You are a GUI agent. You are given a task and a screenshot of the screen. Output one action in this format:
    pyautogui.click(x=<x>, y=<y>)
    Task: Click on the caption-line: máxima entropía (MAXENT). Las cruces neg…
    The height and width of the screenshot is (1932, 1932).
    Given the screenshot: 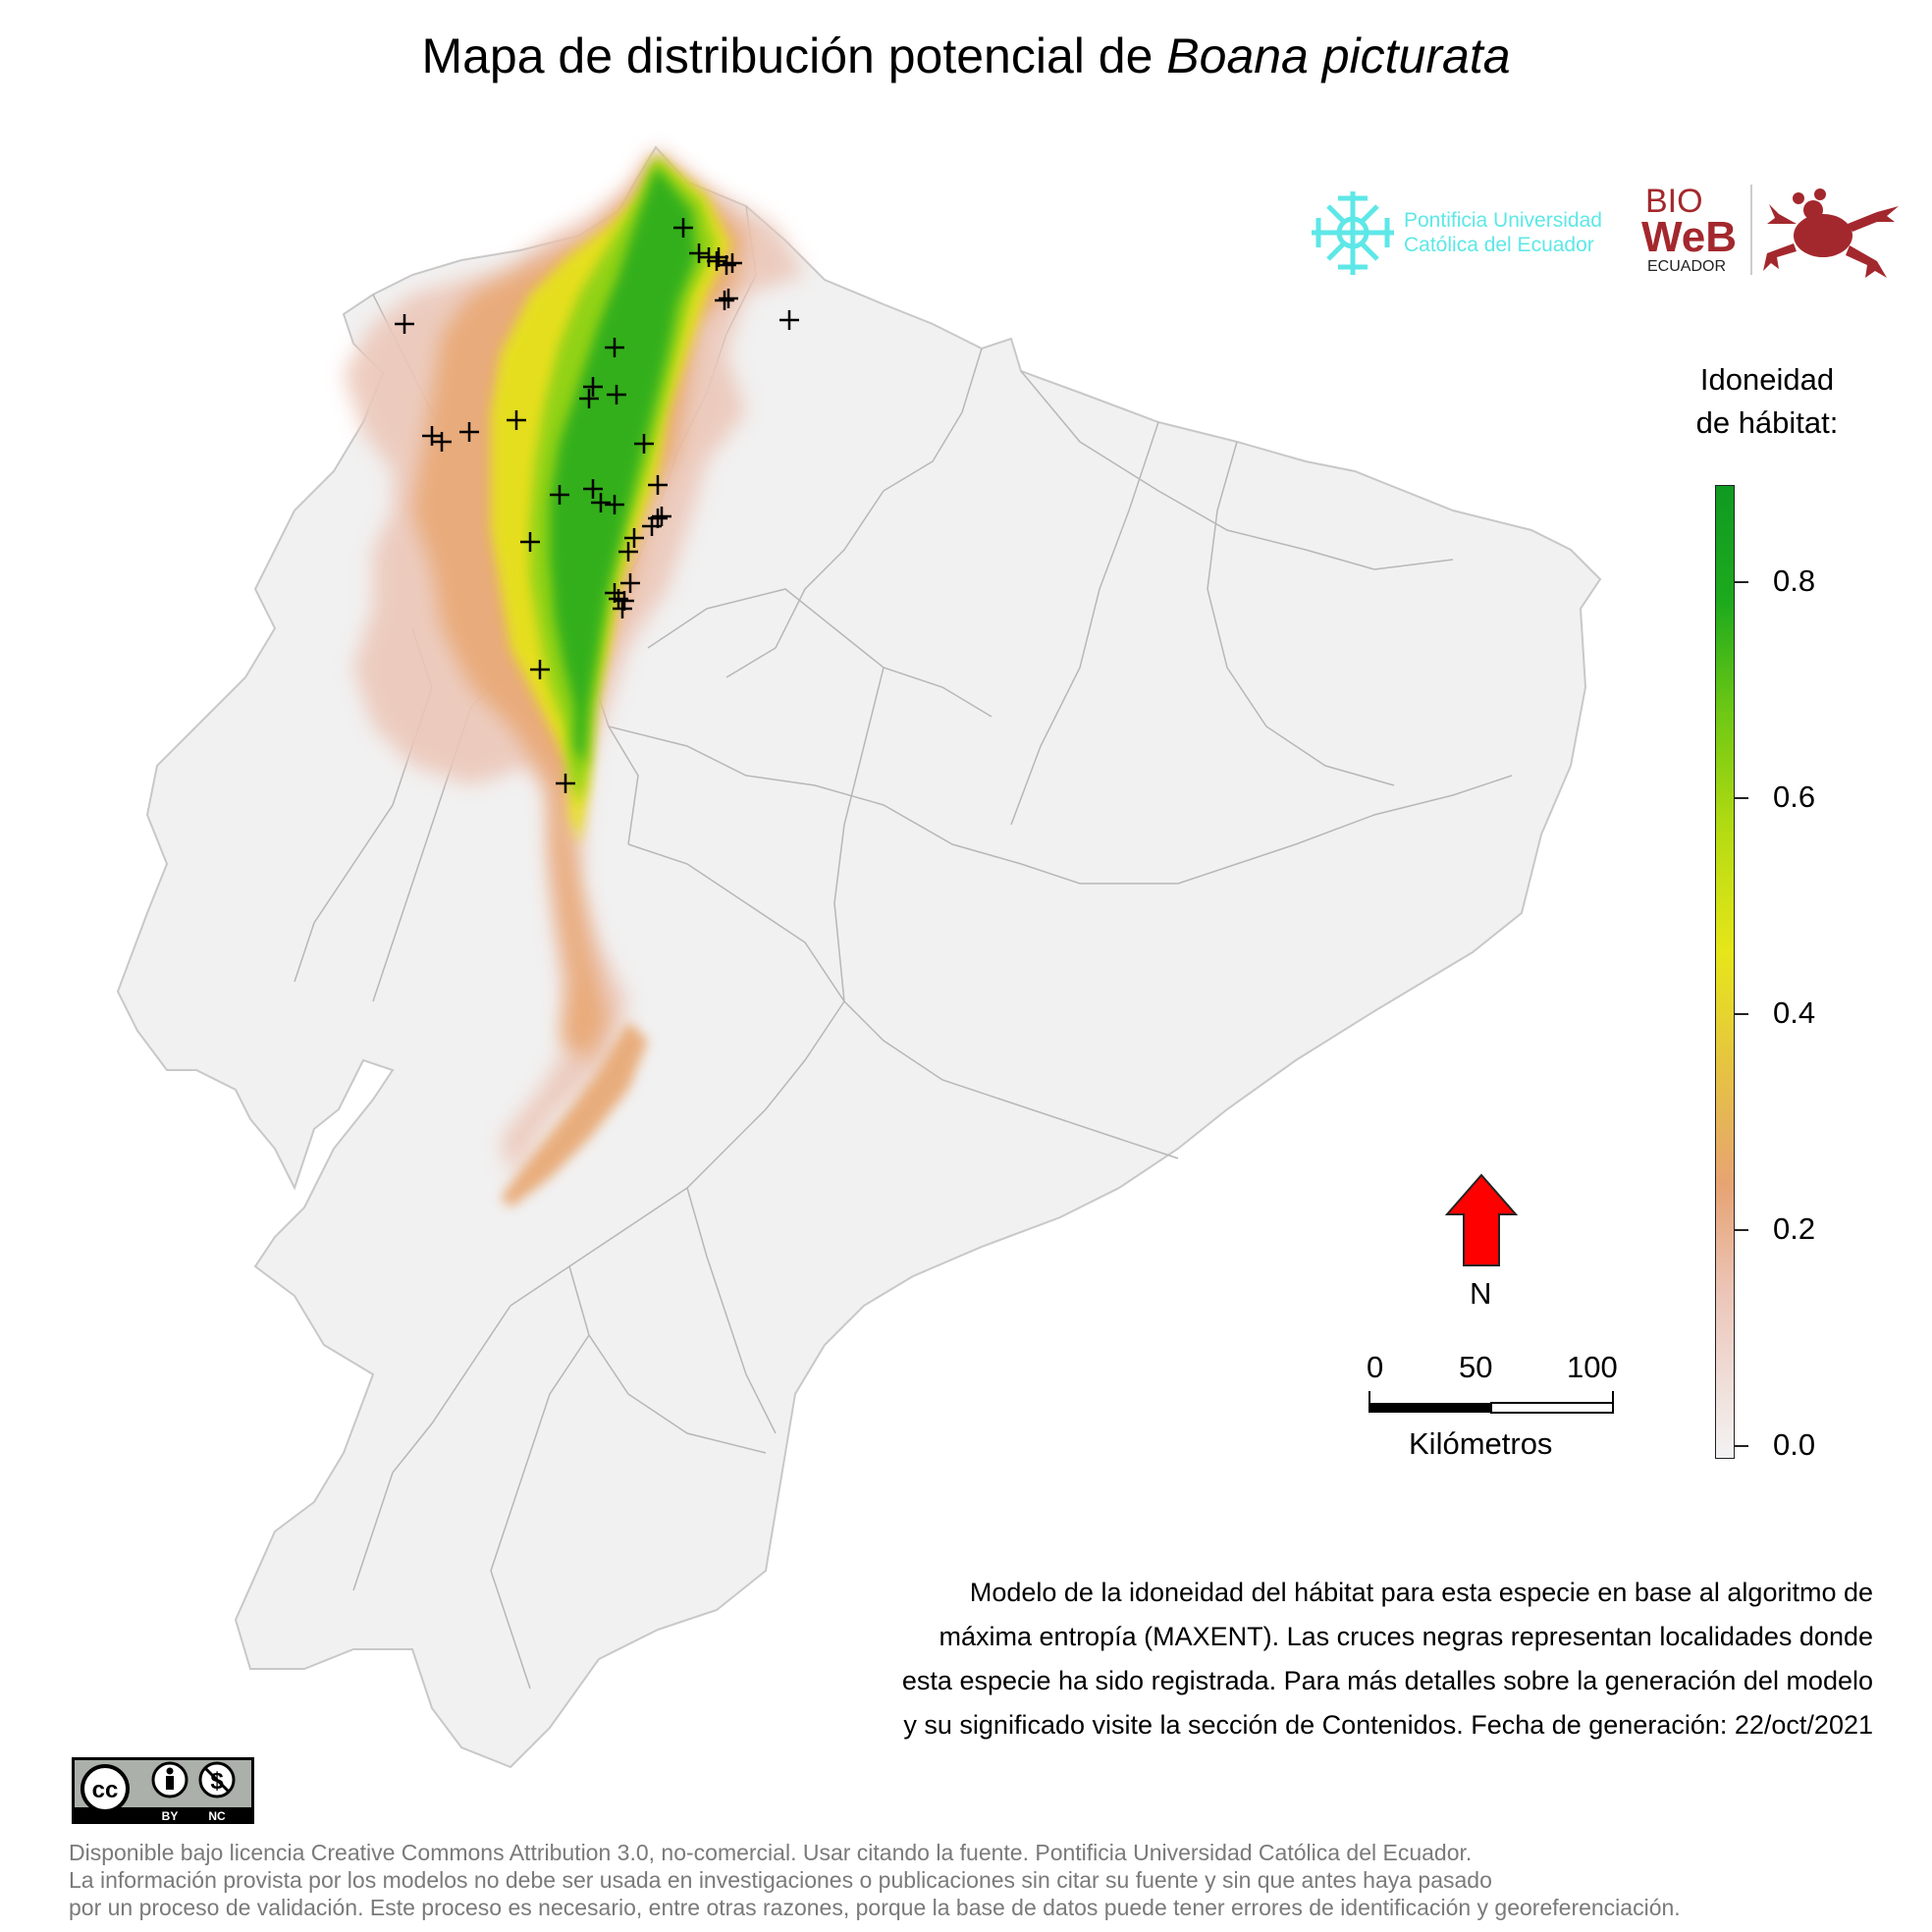 What is the action you would take?
    pyautogui.click(x=1406, y=1636)
    